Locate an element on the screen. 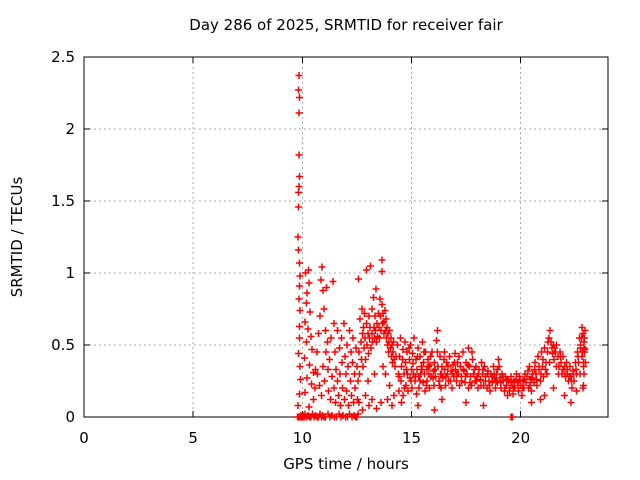 The width and height of the screenshot is (640, 480). x-tick-label: 5 is located at coordinates (193, 438).